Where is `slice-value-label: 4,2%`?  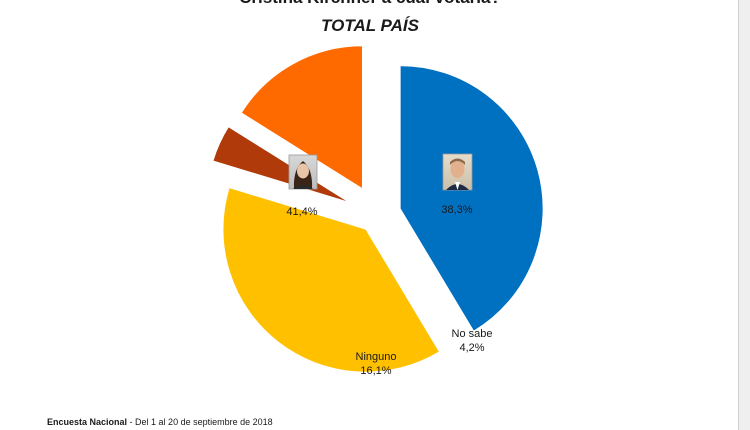 slice-value-label: 4,2% is located at coordinates (471, 348).